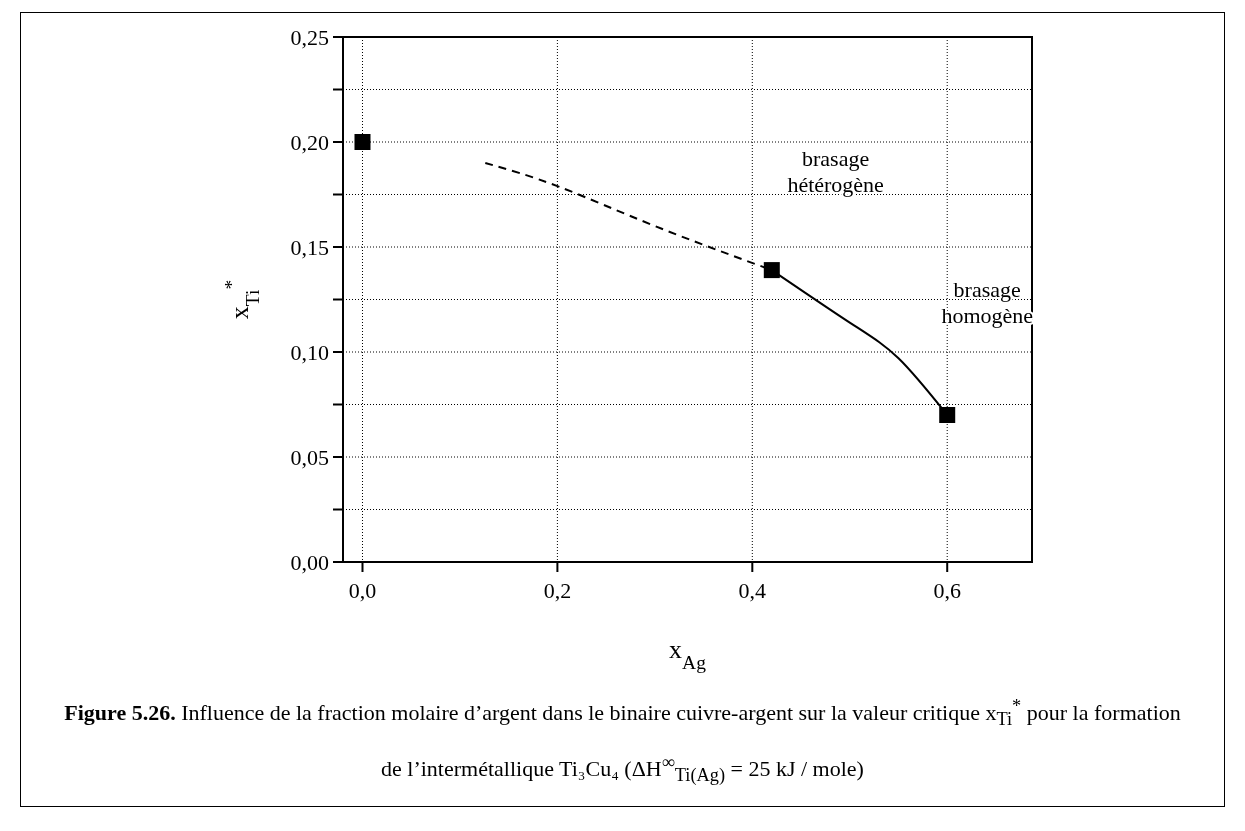  Describe the element at coordinates (309, 457) in the screenshot. I see `y-tick-label: 0,05` at that location.